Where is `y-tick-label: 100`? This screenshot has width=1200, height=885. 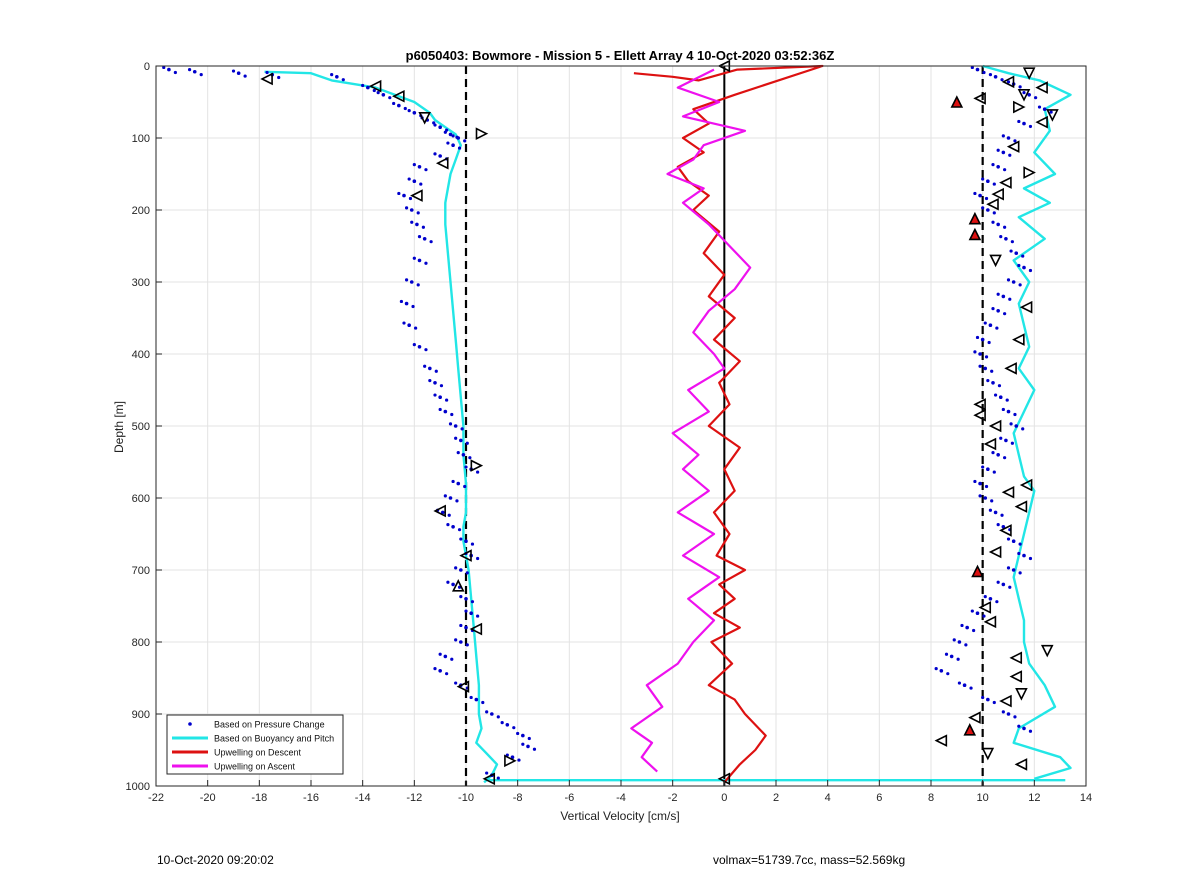
y-tick-label: 100 is located at coordinates (141, 139).